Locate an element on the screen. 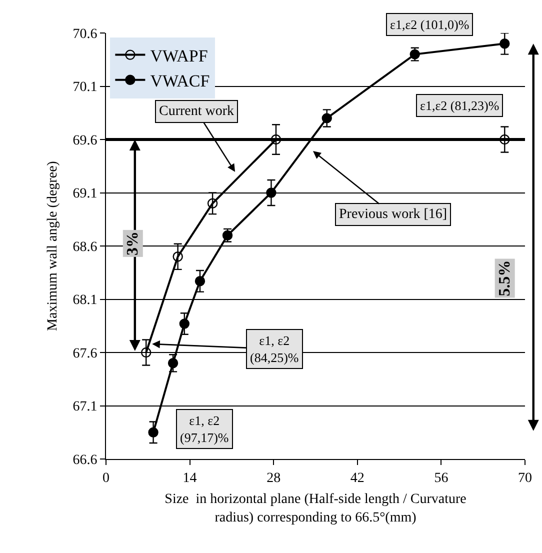  annotation: 3% is located at coordinates (133, 243).